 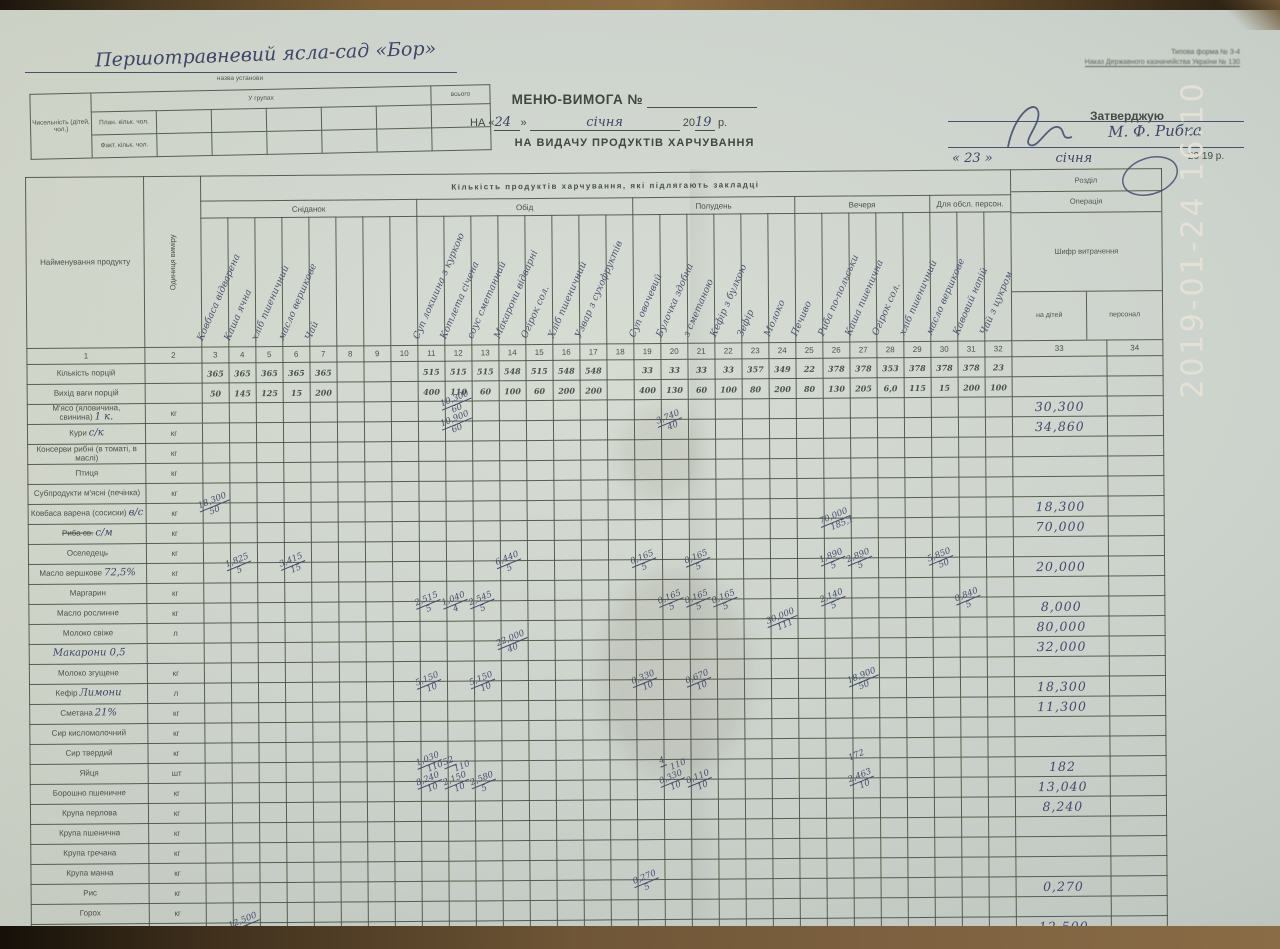 What do you see at coordinates (294, 119) in the screenshot?
I see `headcount-cell` at bounding box center [294, 119].